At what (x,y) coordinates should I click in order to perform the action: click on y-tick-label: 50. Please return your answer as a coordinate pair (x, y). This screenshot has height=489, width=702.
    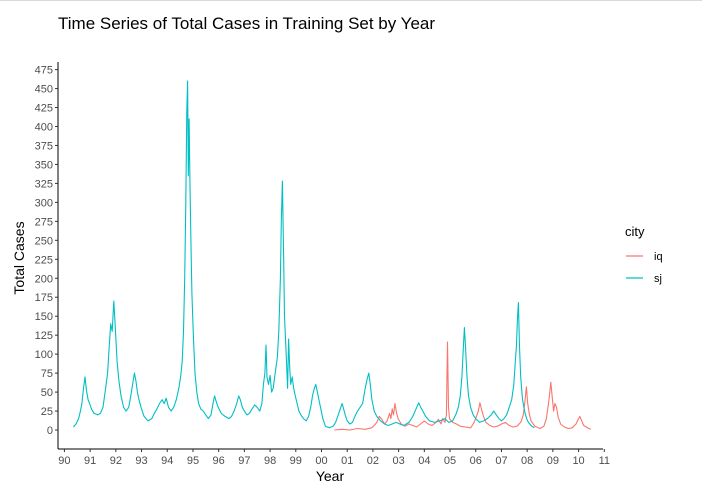
    Looking at the image, I should click on (47, 393).